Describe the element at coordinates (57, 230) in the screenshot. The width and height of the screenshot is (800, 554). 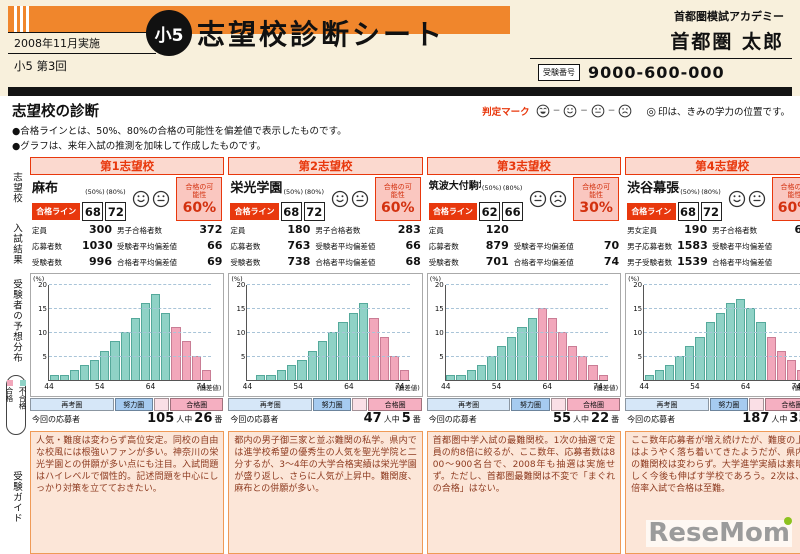
I see `stat-label: 定員` at that location.